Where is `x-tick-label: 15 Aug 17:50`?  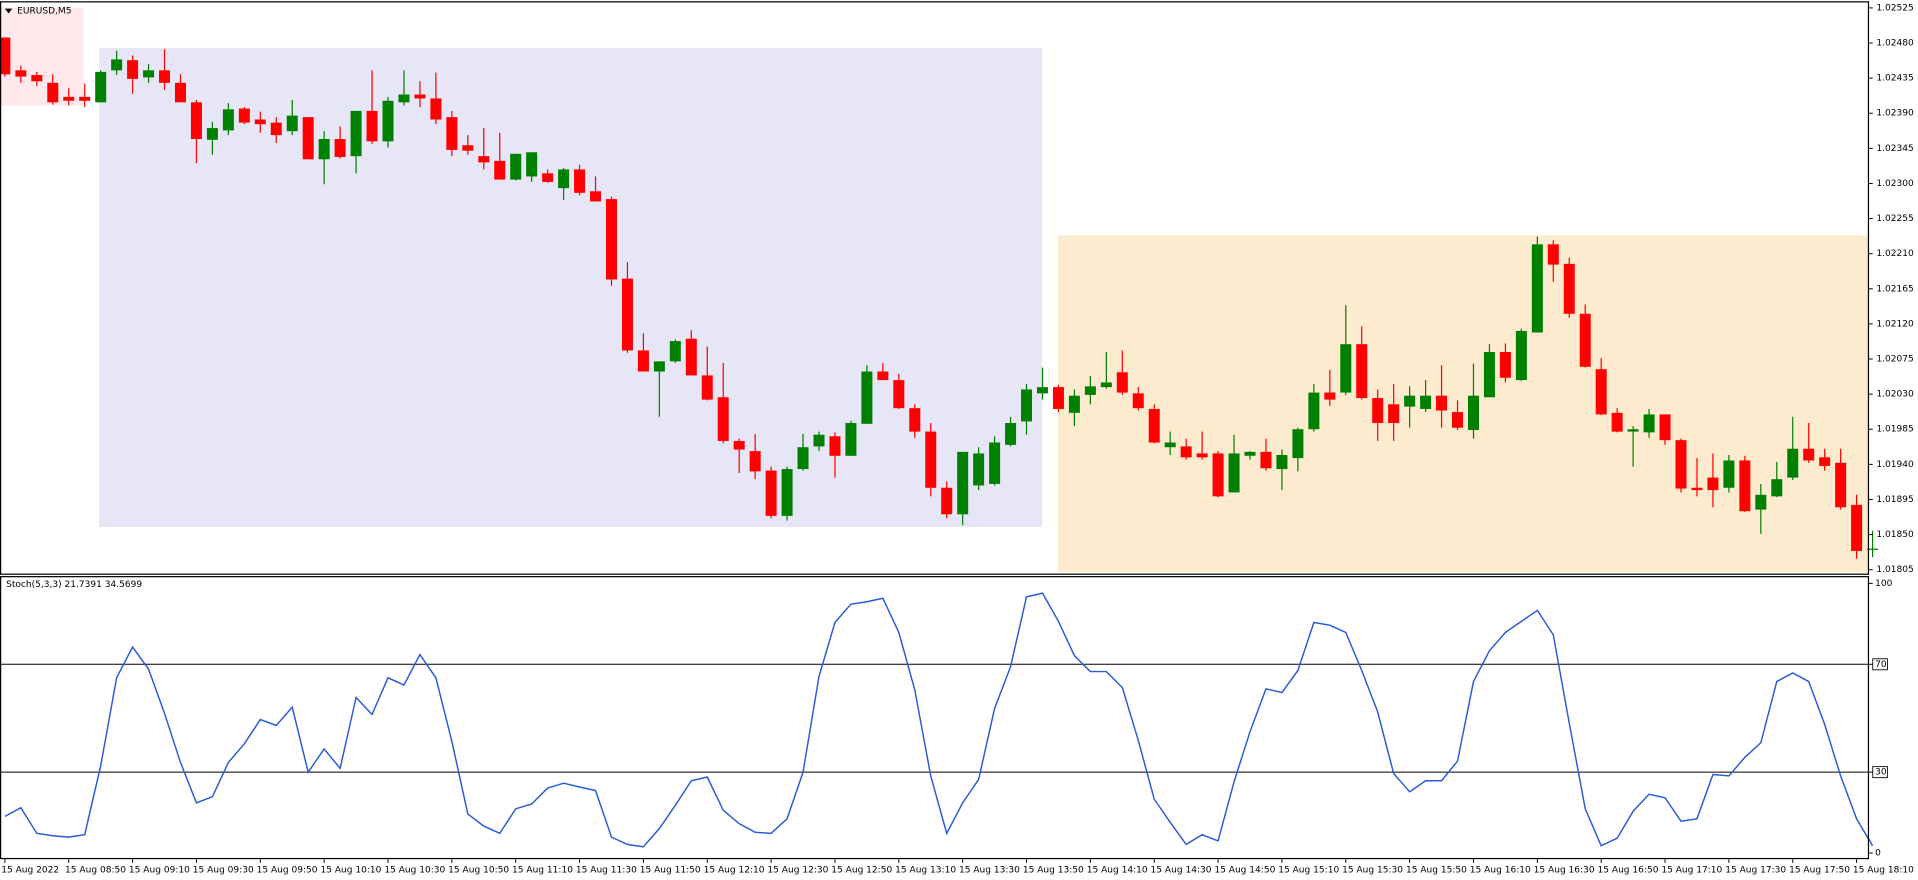
x-tick-label: 15 Aug 17:50 is located at coordinates (1819, 871).